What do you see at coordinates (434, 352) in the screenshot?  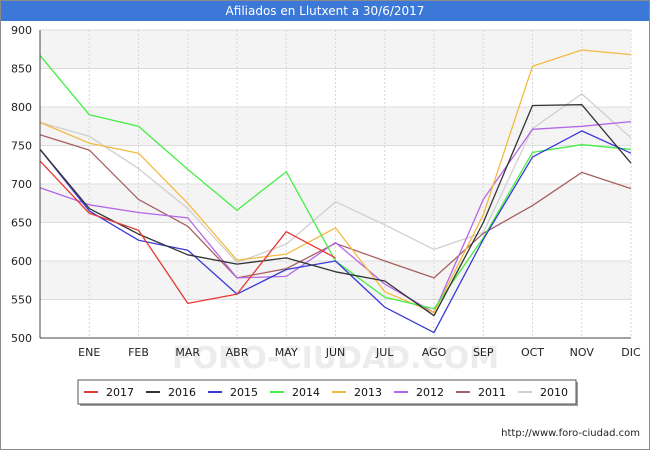 I see `x-tick-label: AGO` at bounding box center [434, 352].